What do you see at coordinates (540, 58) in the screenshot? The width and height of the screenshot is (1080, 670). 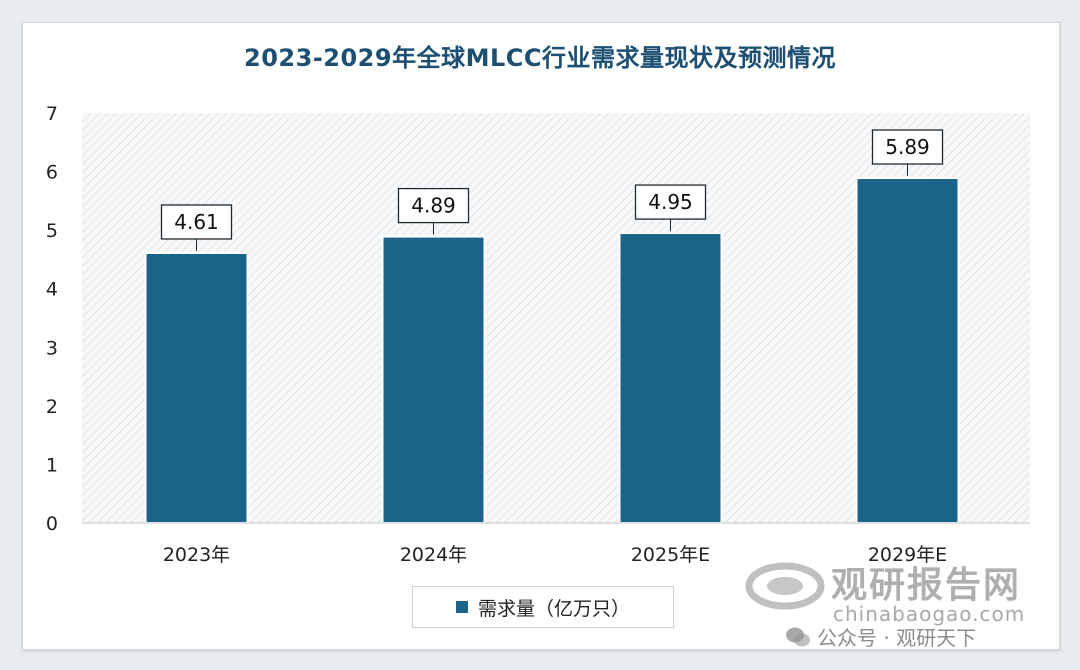 I see `chart-title: 2023-2029年全球MLCC行业需求量现状及预测情况` at bounding box center [540, 58].